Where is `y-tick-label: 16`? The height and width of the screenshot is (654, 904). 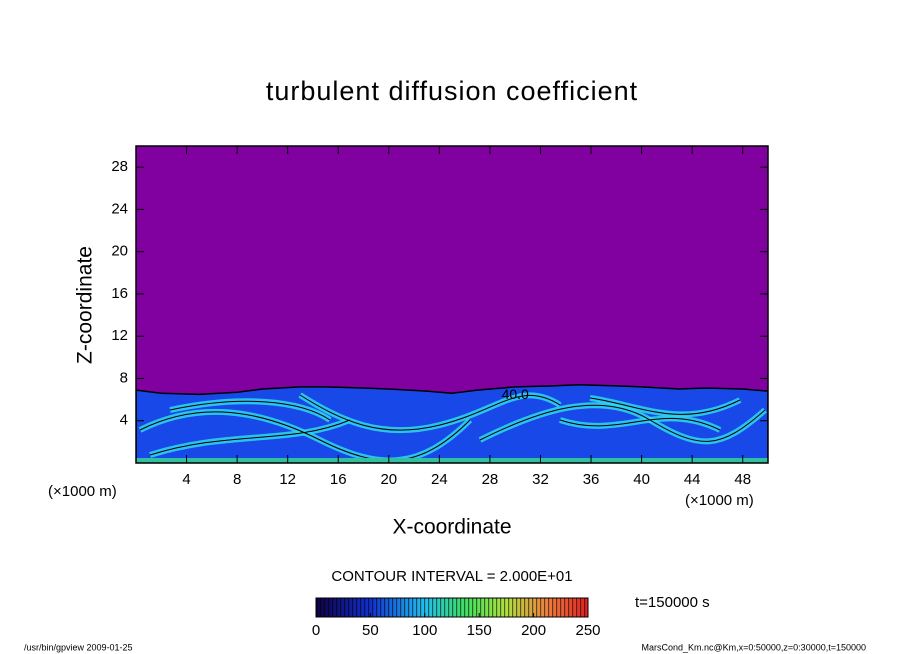 y-tick-label: 16 is located at coordinates (119, 293).